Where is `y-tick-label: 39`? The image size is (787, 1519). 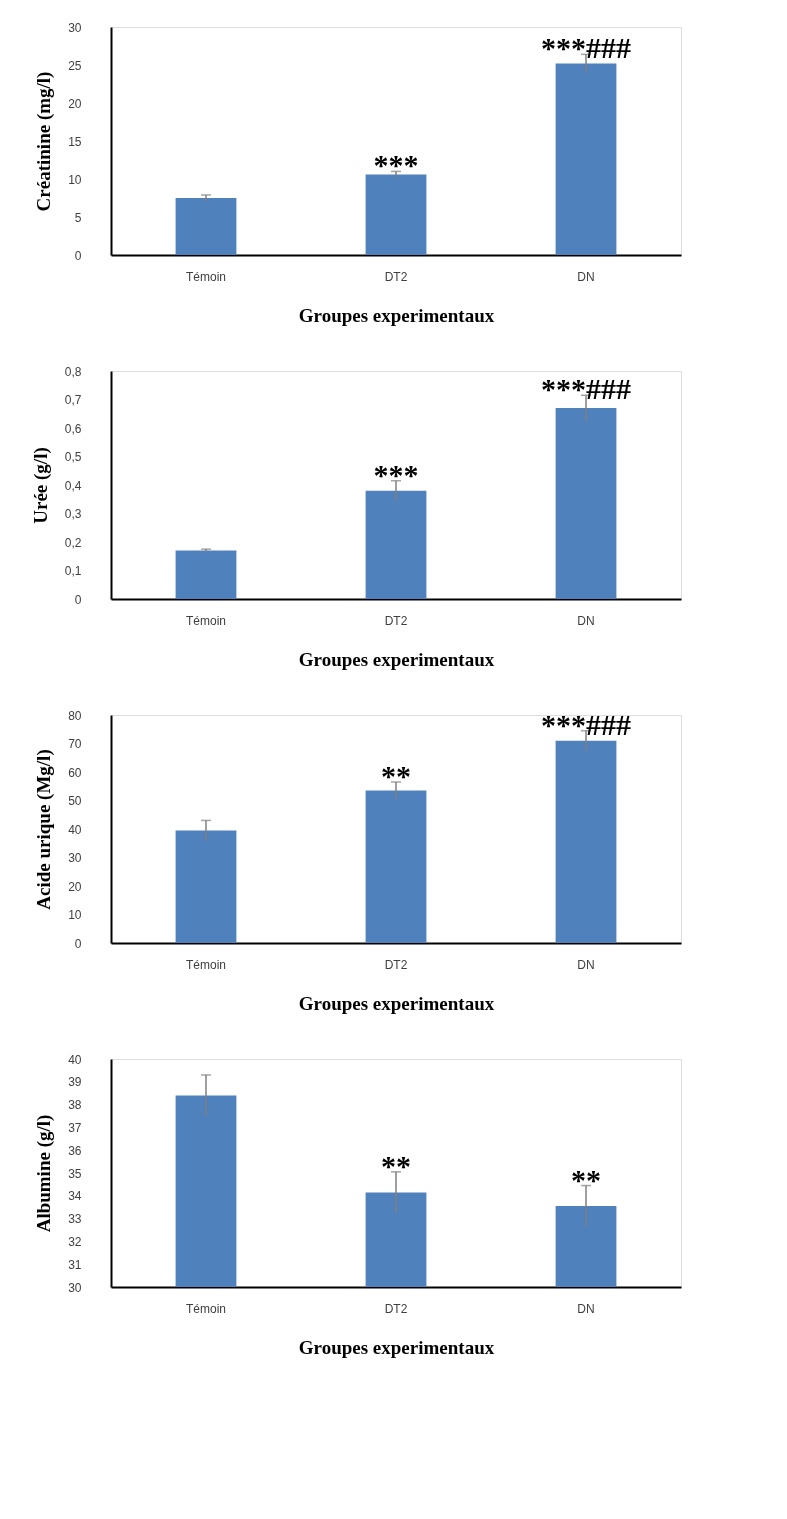 y-tick-label: 39 is located at coordinates (75, 1082).